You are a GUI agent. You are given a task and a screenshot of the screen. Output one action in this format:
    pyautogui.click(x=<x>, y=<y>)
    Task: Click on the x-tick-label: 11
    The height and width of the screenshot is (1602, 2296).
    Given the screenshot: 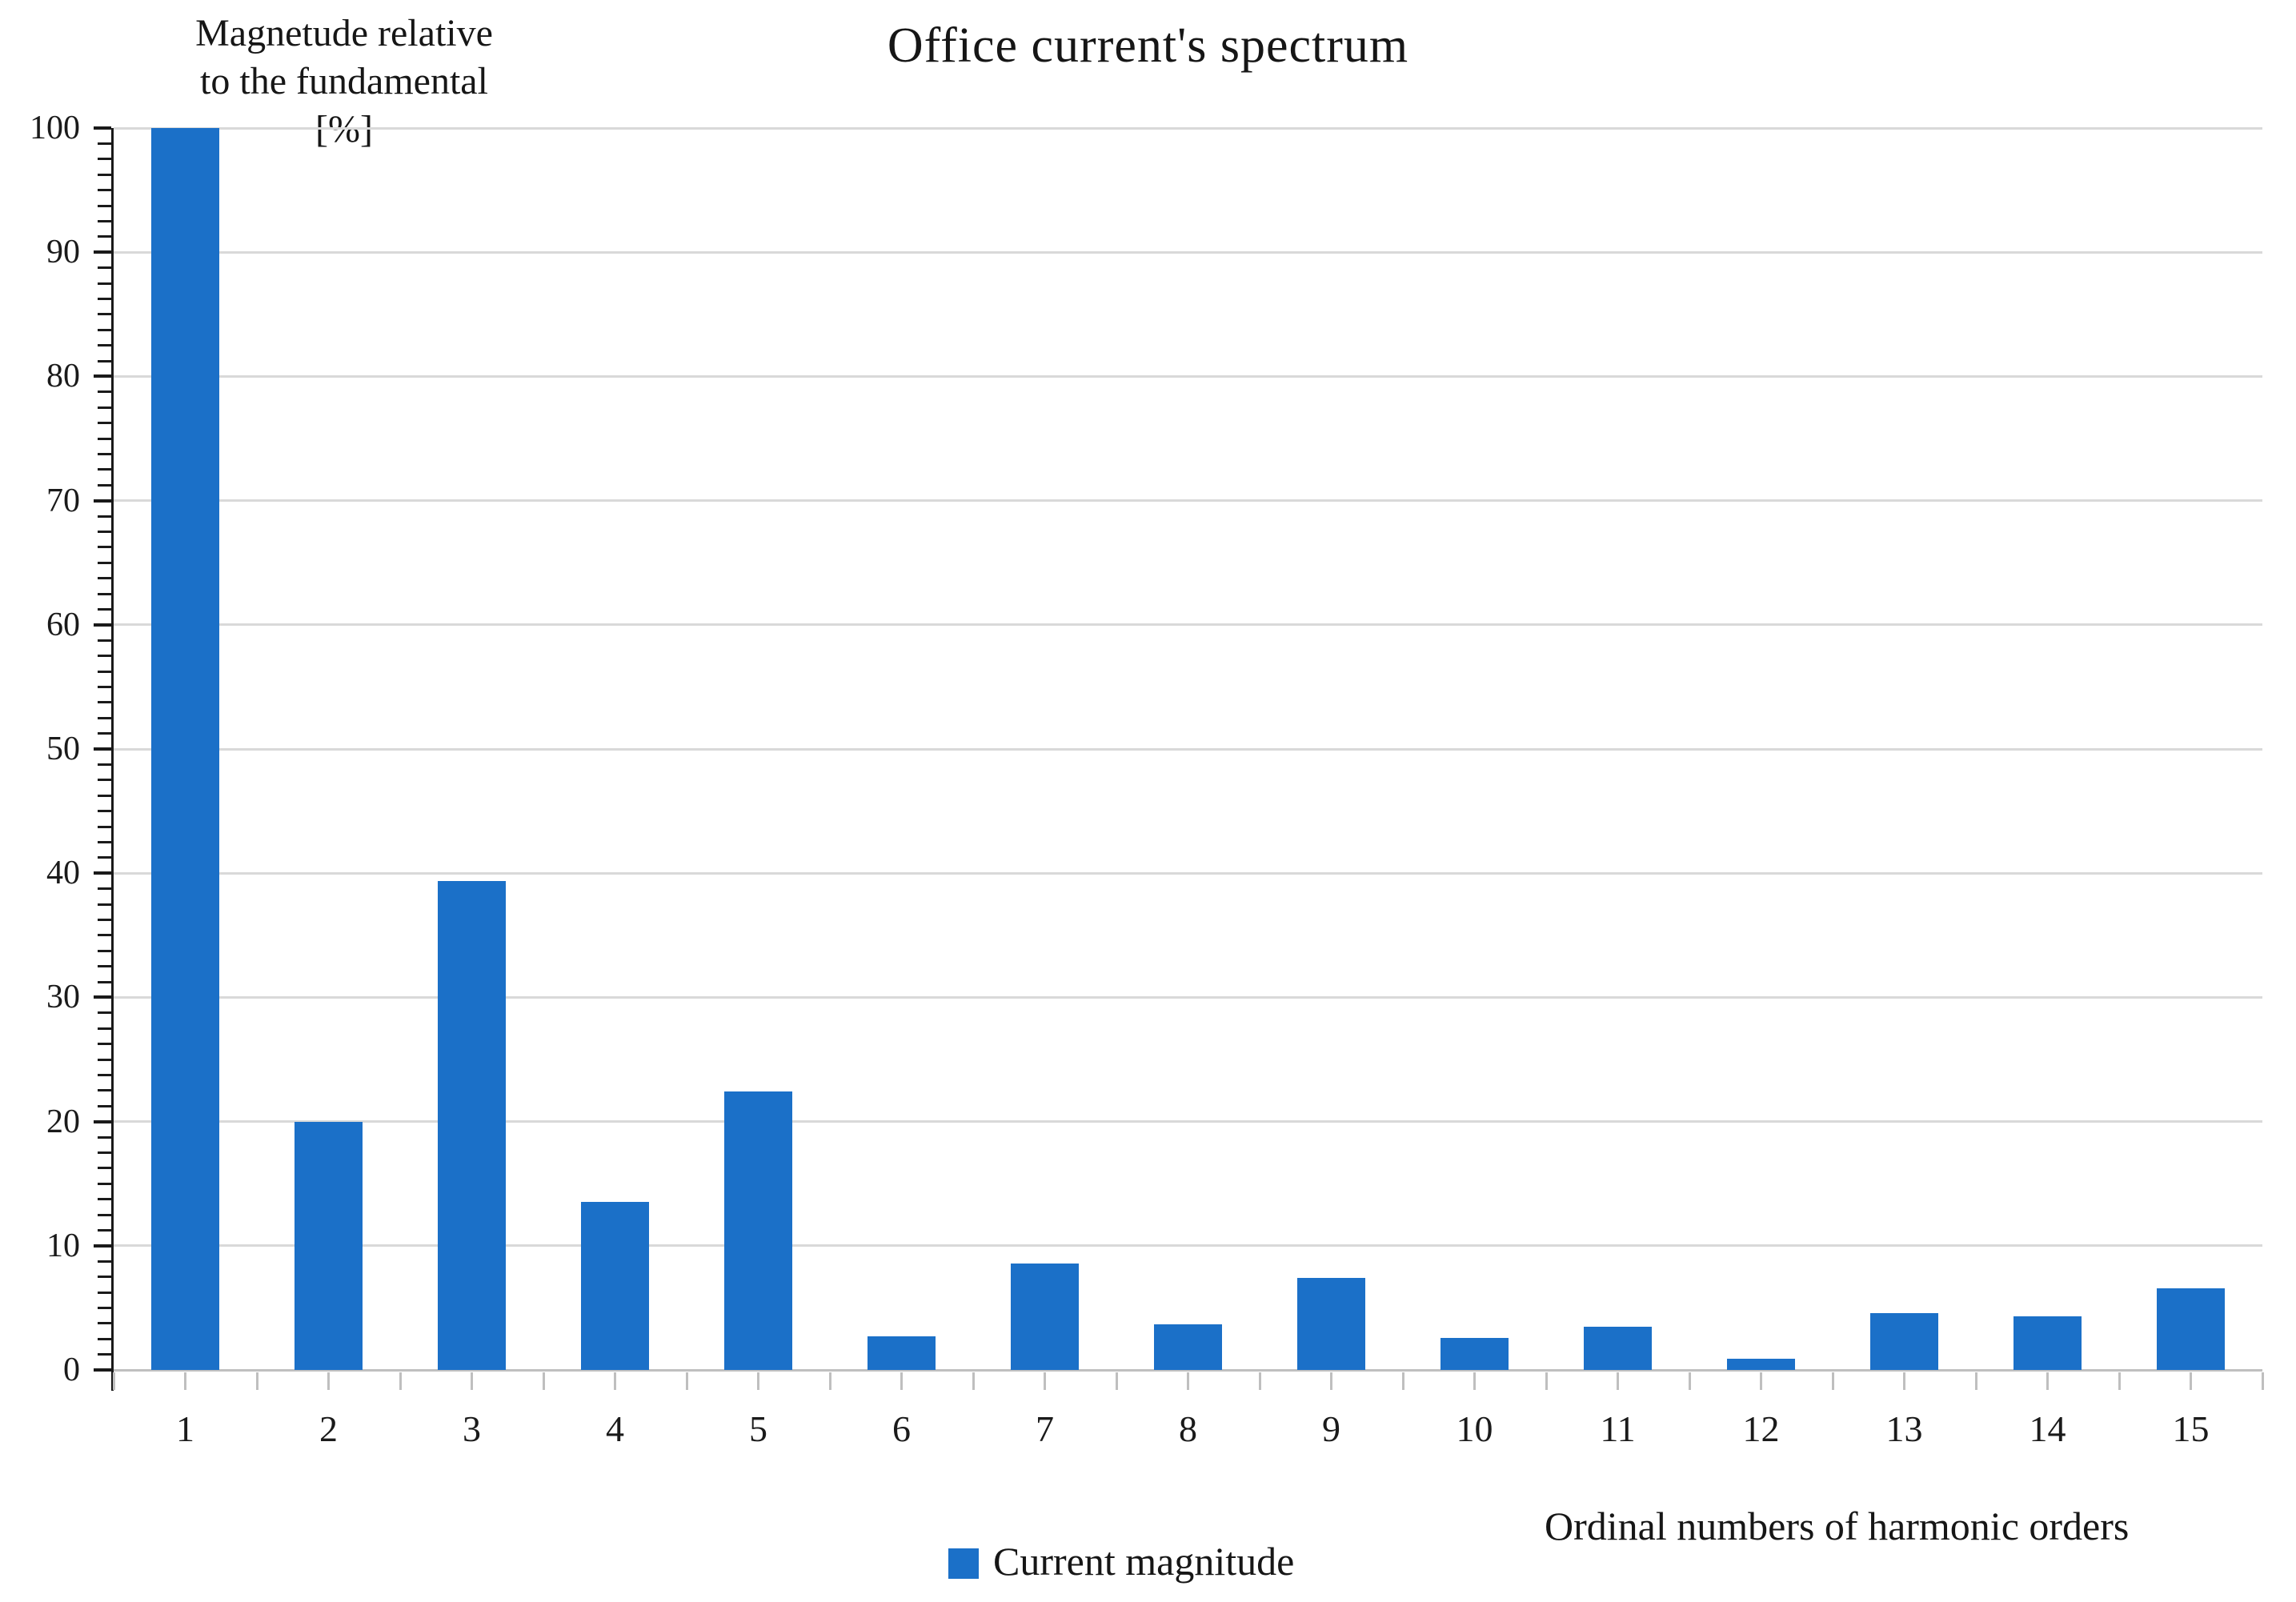 What is the action you would take?
    pyautogui.click(x=1618, y=1428)
    